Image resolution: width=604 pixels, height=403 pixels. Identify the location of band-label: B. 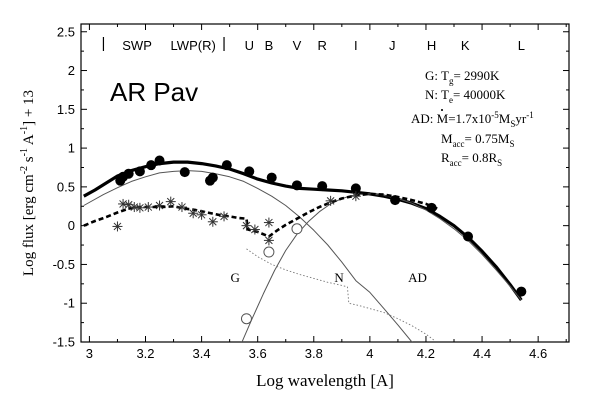
(269, 45).